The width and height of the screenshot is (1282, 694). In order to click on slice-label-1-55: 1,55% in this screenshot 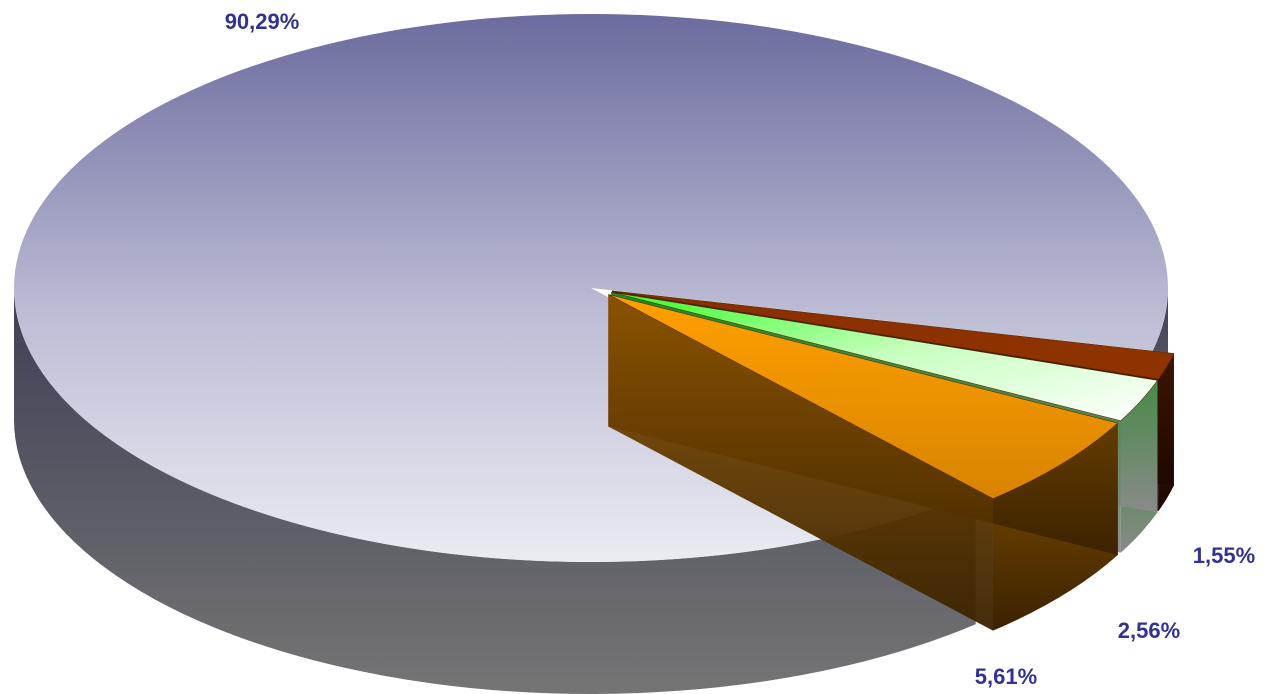, I will do `click(1224, 555)`.